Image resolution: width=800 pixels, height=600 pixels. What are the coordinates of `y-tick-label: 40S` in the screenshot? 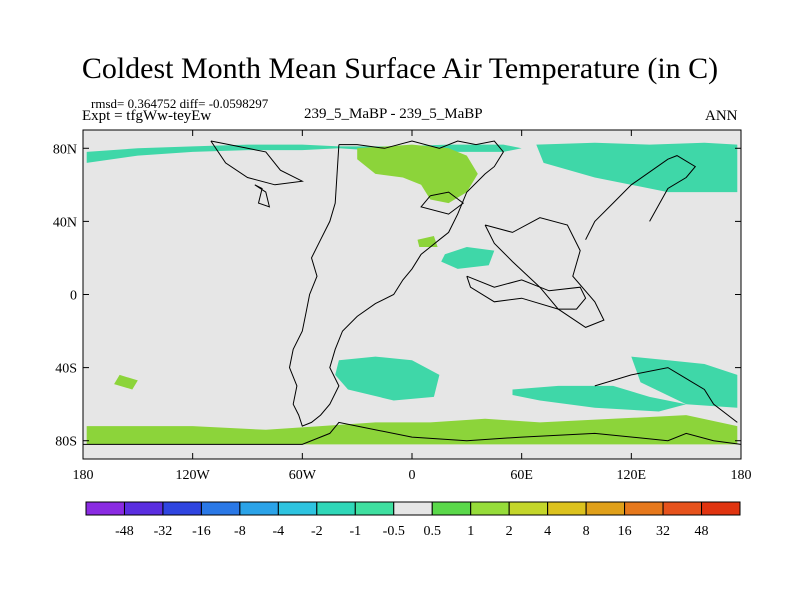 It's located at (66, 369).